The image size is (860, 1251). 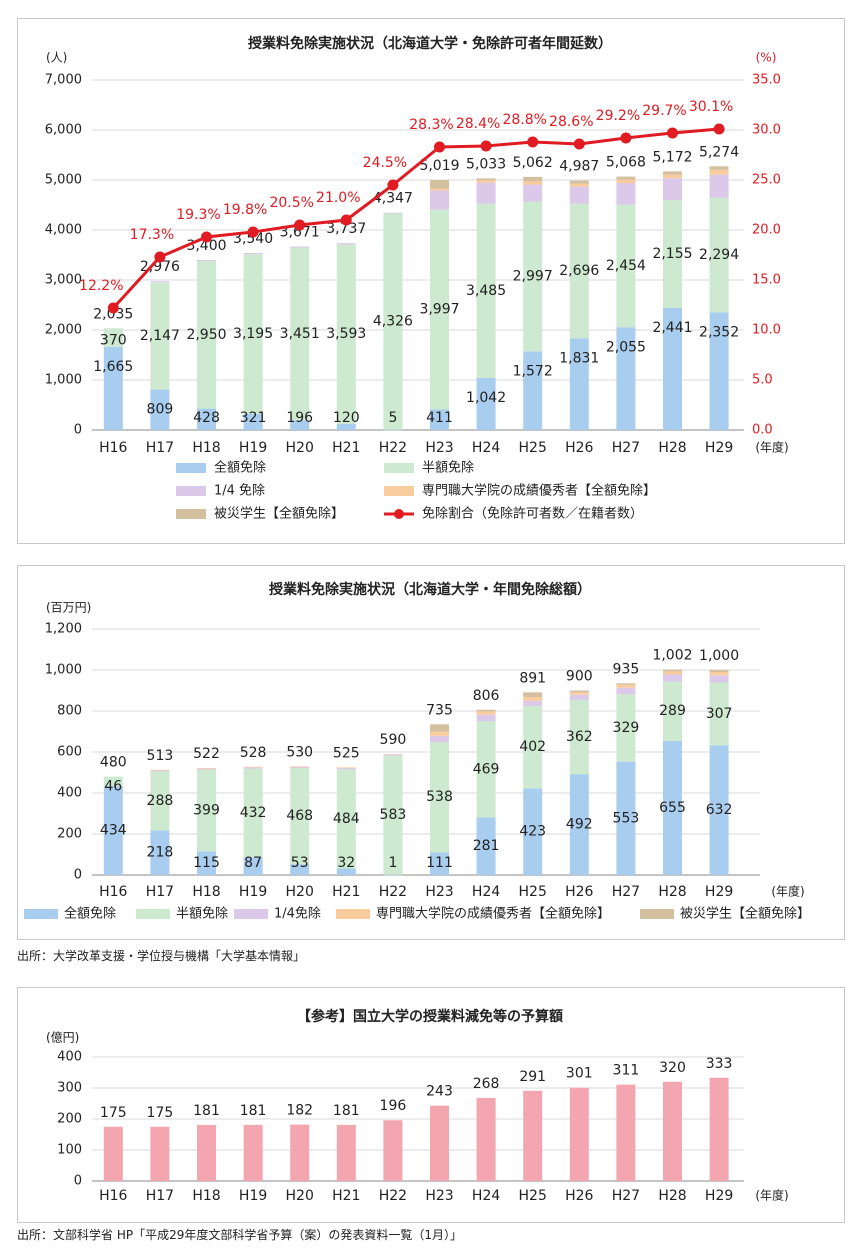 I want to click on y-tick-label: 4,000, so click(x=63, y=230).